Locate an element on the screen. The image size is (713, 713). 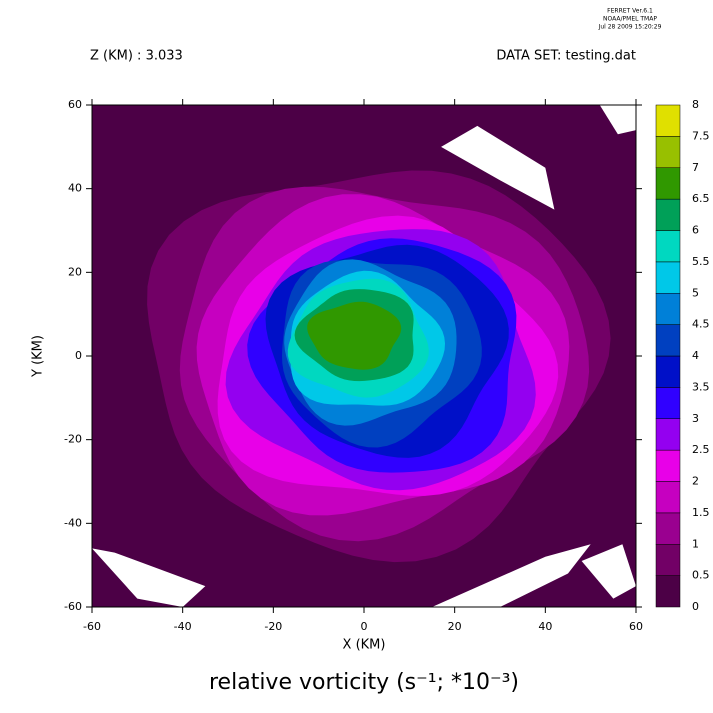
colorbar-label: 1 is located at coordinates (695, 543).